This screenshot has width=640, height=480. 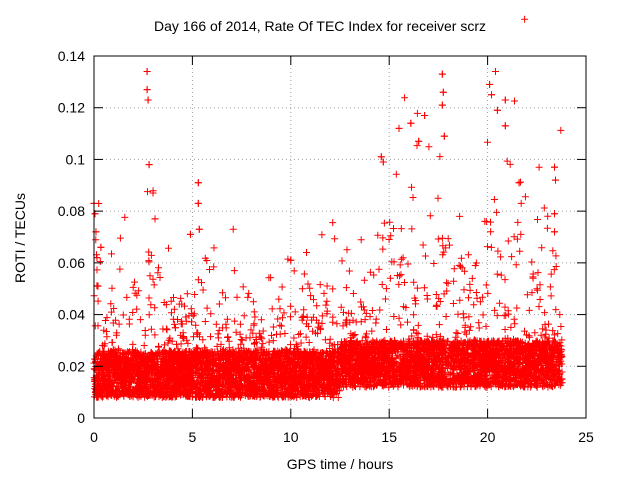 I want to click on y-tick-label: 0.1, so click(x=76, y=159).